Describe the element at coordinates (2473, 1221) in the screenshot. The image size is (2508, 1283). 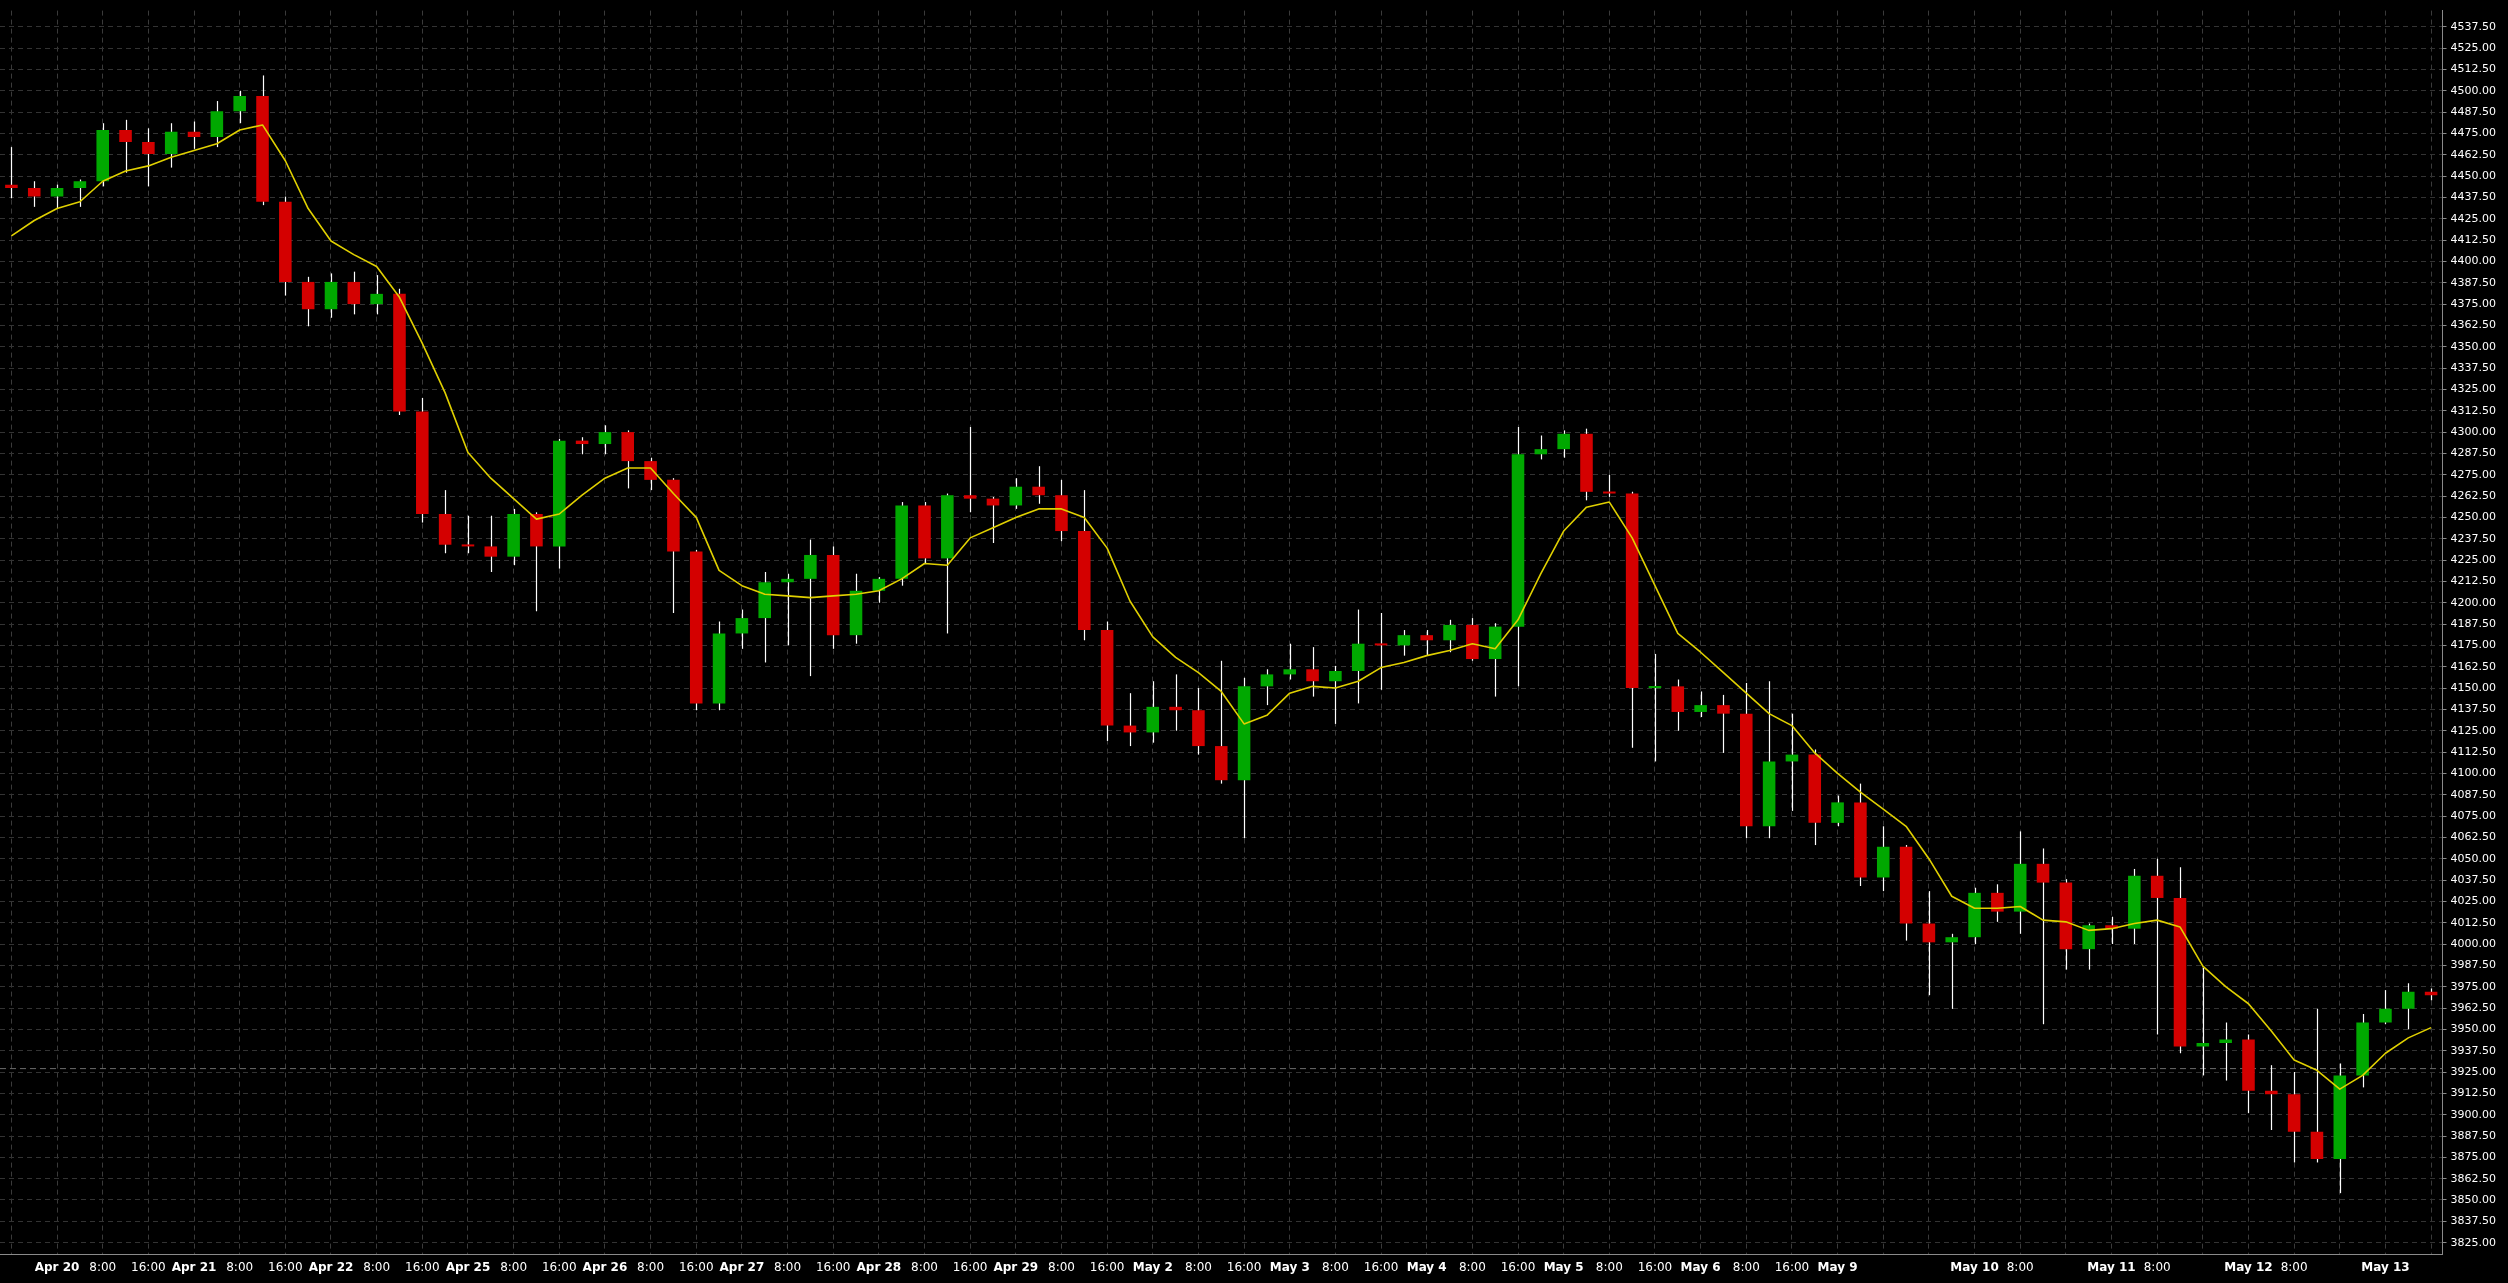
I see `y-tick-label: 3837.50` at that location.